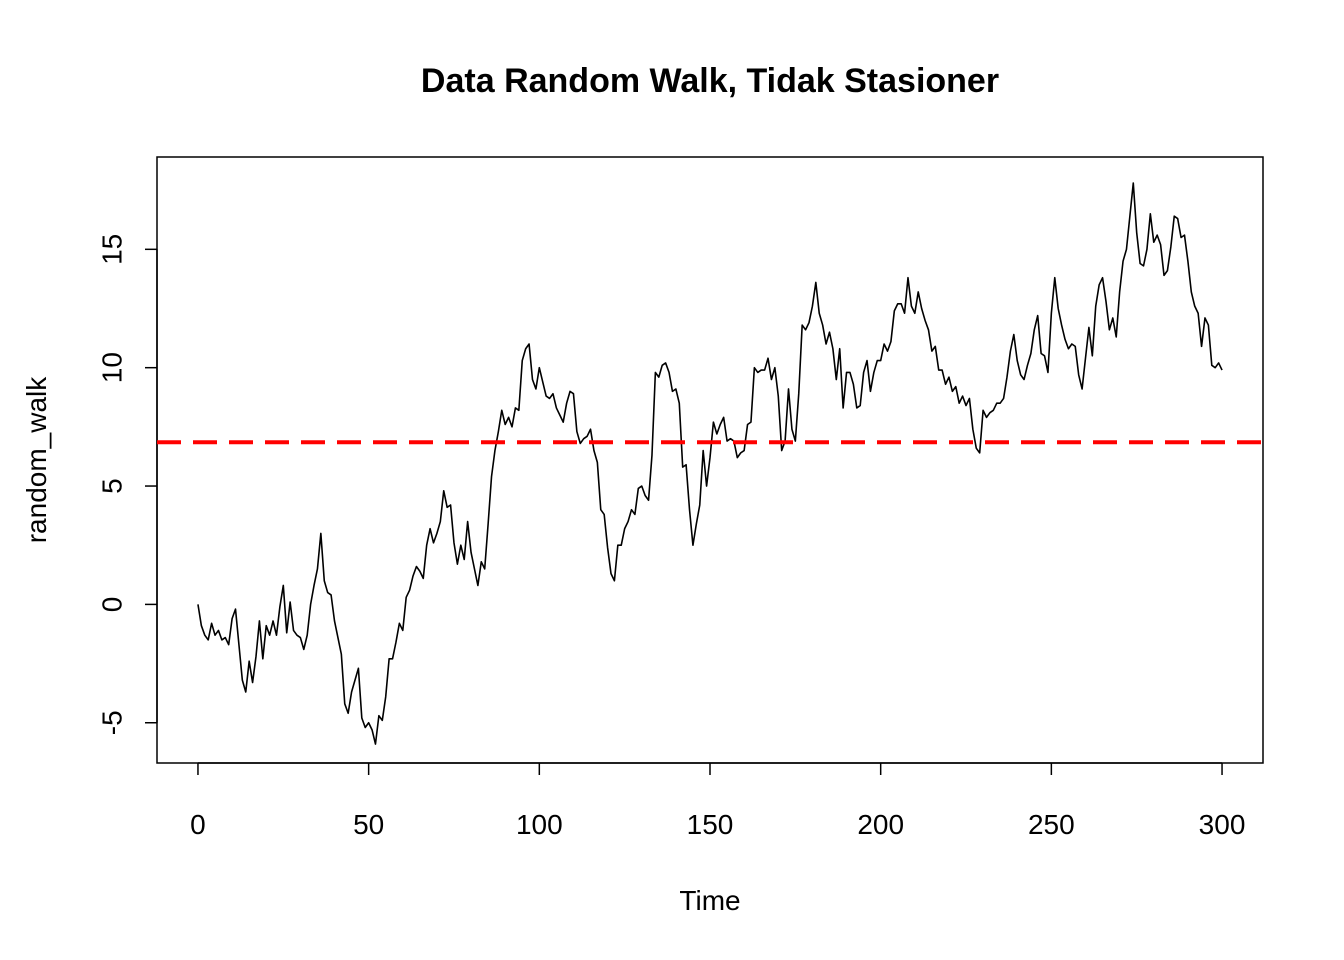  What do you see at coordinates (111, 722) in the screenshot?
I see `y-tick-label: -5` at bounding box center [111, 722].